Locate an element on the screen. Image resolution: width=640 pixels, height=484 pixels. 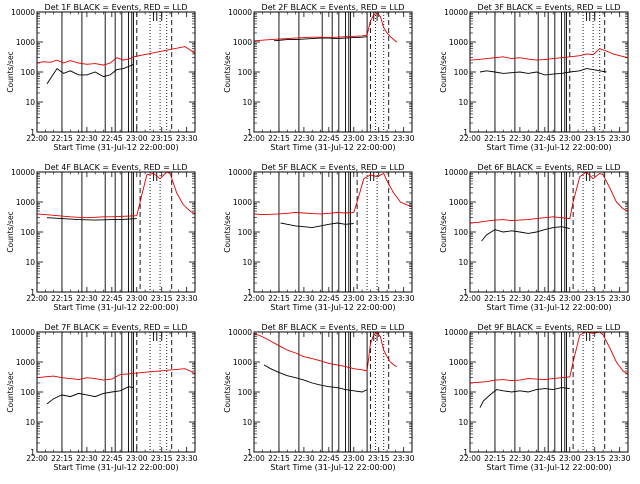
x-tick-label: 22:45 is located at coordinates (112, 138).